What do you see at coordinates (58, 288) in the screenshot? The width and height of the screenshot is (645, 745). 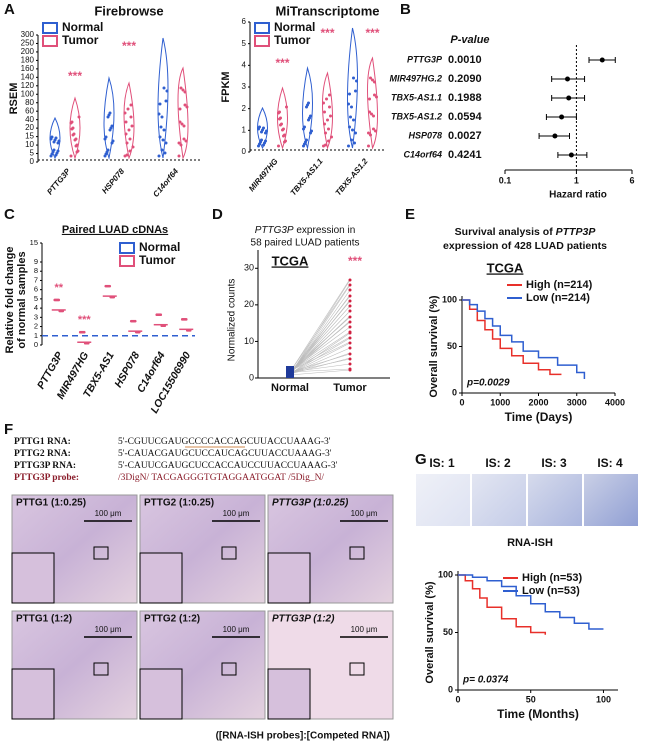 I see `label: **` at bounding box center [58, 288].